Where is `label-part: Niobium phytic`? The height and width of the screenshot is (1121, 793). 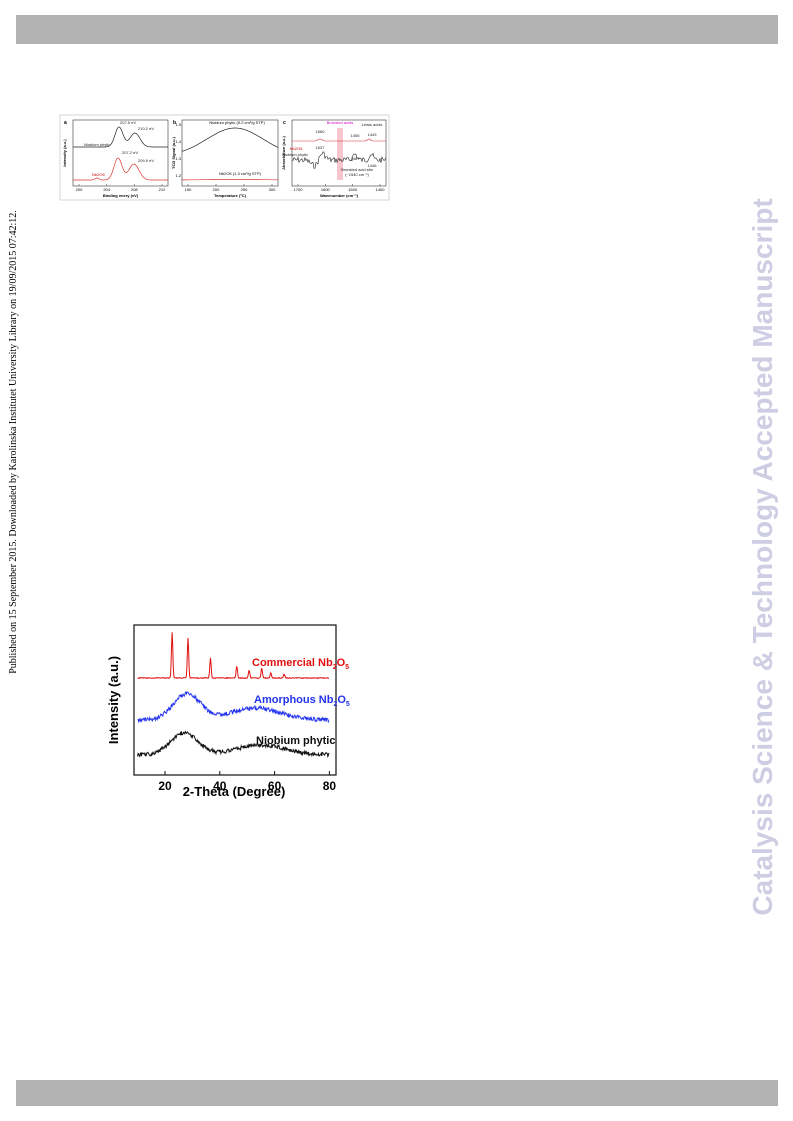 label-part: Niobium phytic is located at coordinates (295, 741).